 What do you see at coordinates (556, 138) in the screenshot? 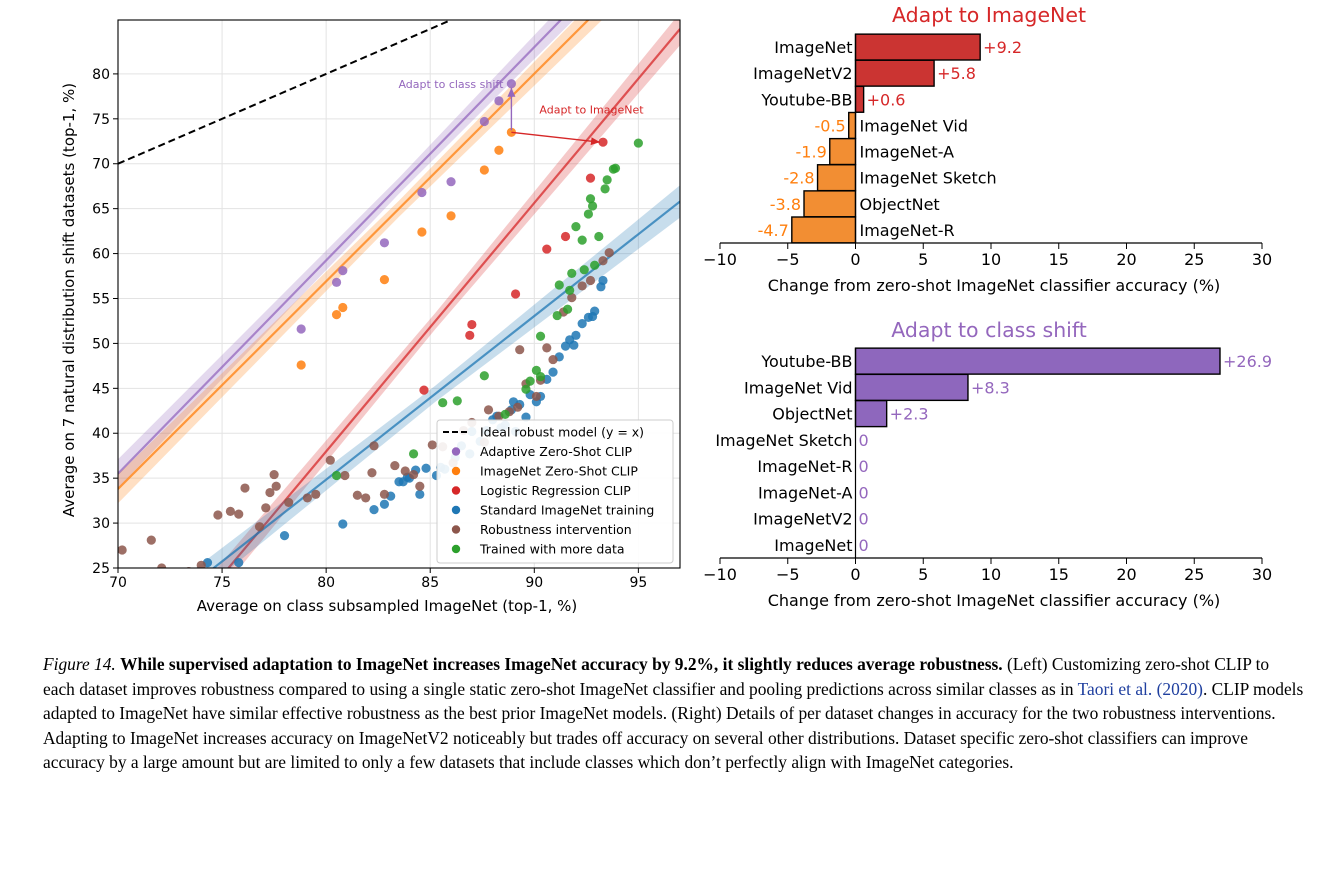
I see `annotation-arrow` at bounding box center [556, 138].